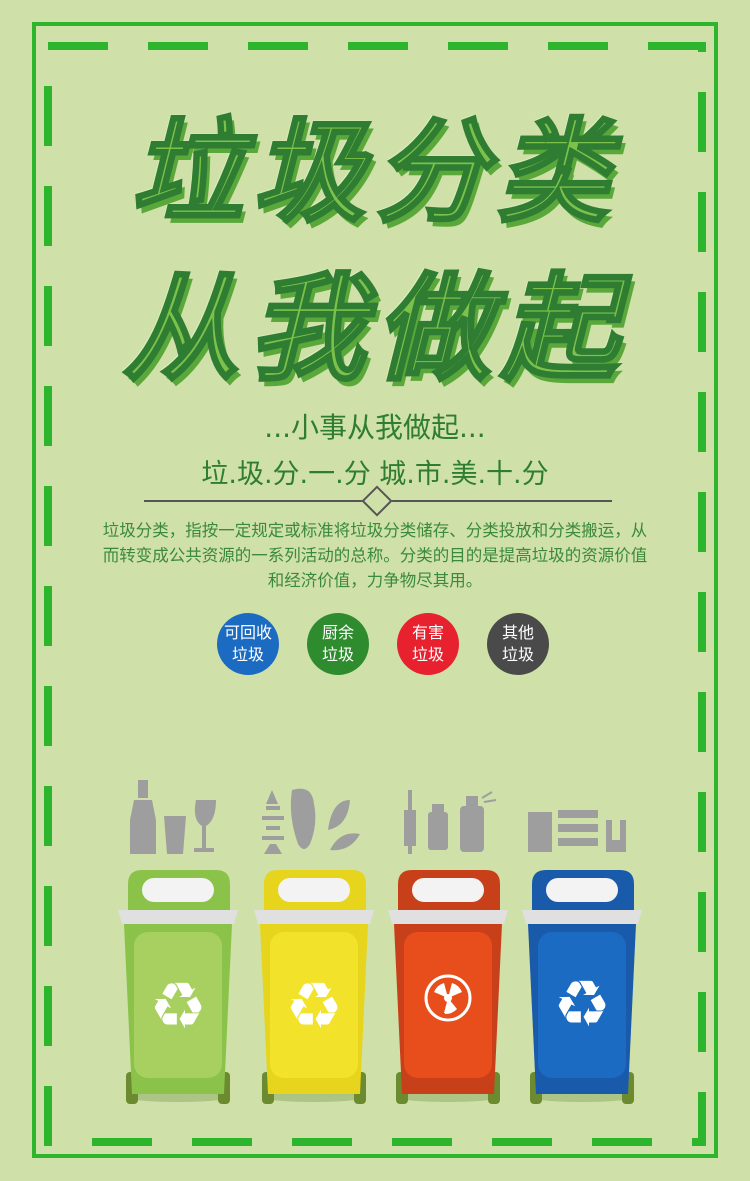 The image size is (750, 1181). I want to click on bin-blue: ♻, so click(582, 987).